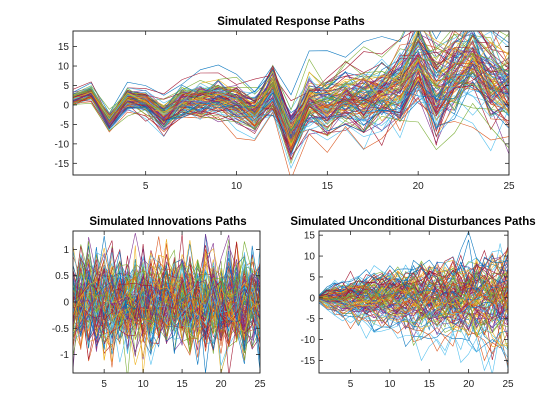 The height and width of the screenshot is (420, 560). I want to click on innovations-ytick-label: -1, so click(64, 355).